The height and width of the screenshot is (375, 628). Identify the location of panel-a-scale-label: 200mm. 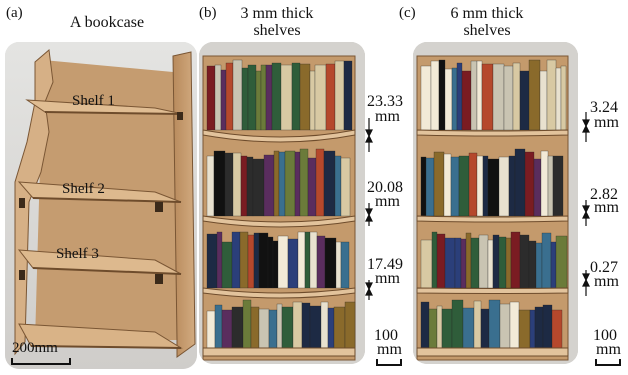
(35, 348).